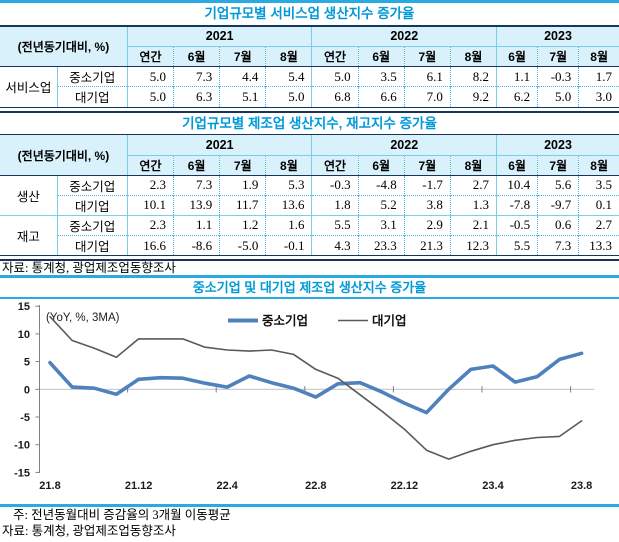 This screenshot has width=619, height=542. What do you see at coordinates (150, 205) in the screenshot?
I see `value-cell: 10.1` at bounding box center [150, 205].